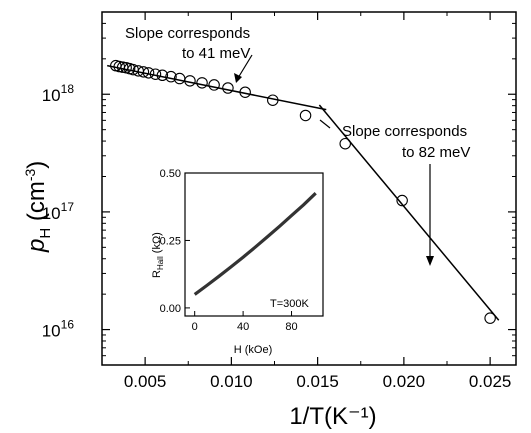 This screenshot has width=531, height=433. Describe the element at coordinates (289, 304) in the screenshot. I see `inset-temperature-label: T=300K` at that location.